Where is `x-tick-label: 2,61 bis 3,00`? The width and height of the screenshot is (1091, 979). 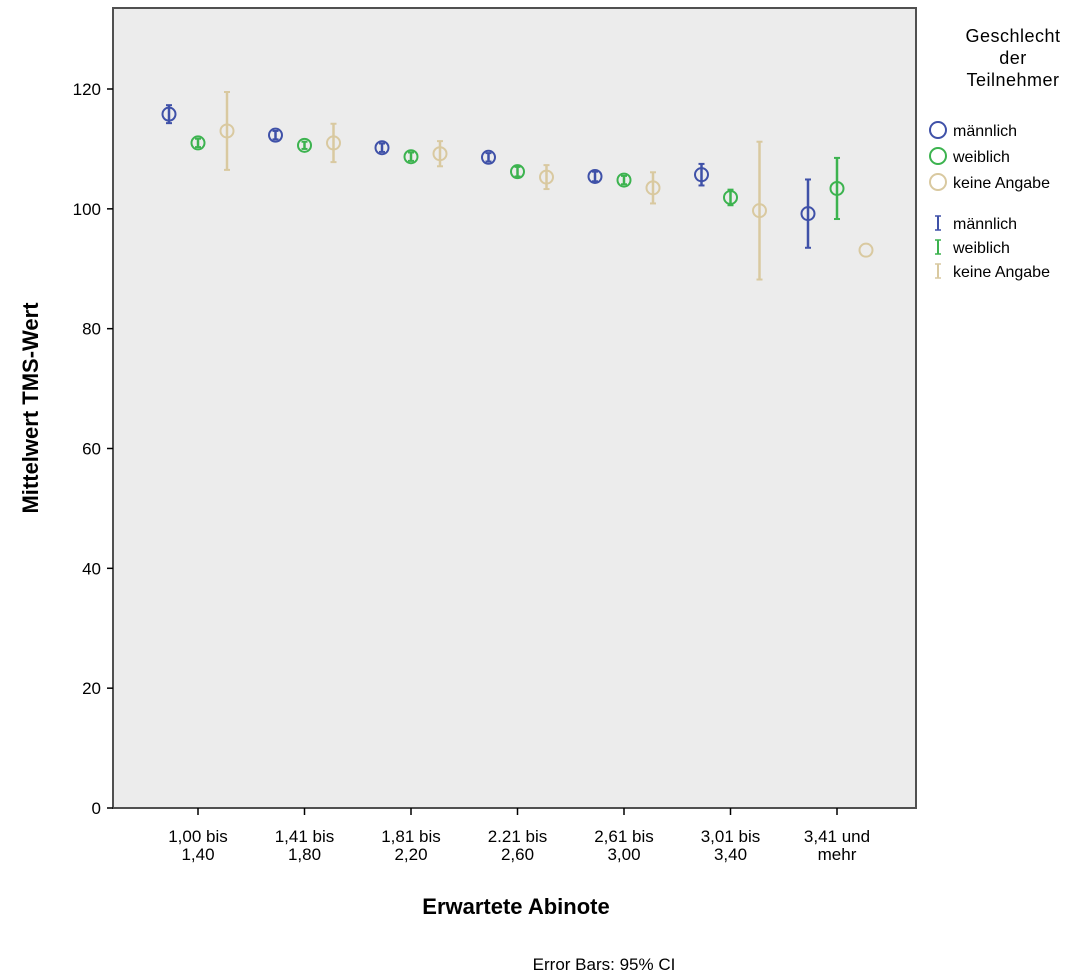 x-tick-label: 2,61 bis 3,00 is located at coordinates (624, 845).